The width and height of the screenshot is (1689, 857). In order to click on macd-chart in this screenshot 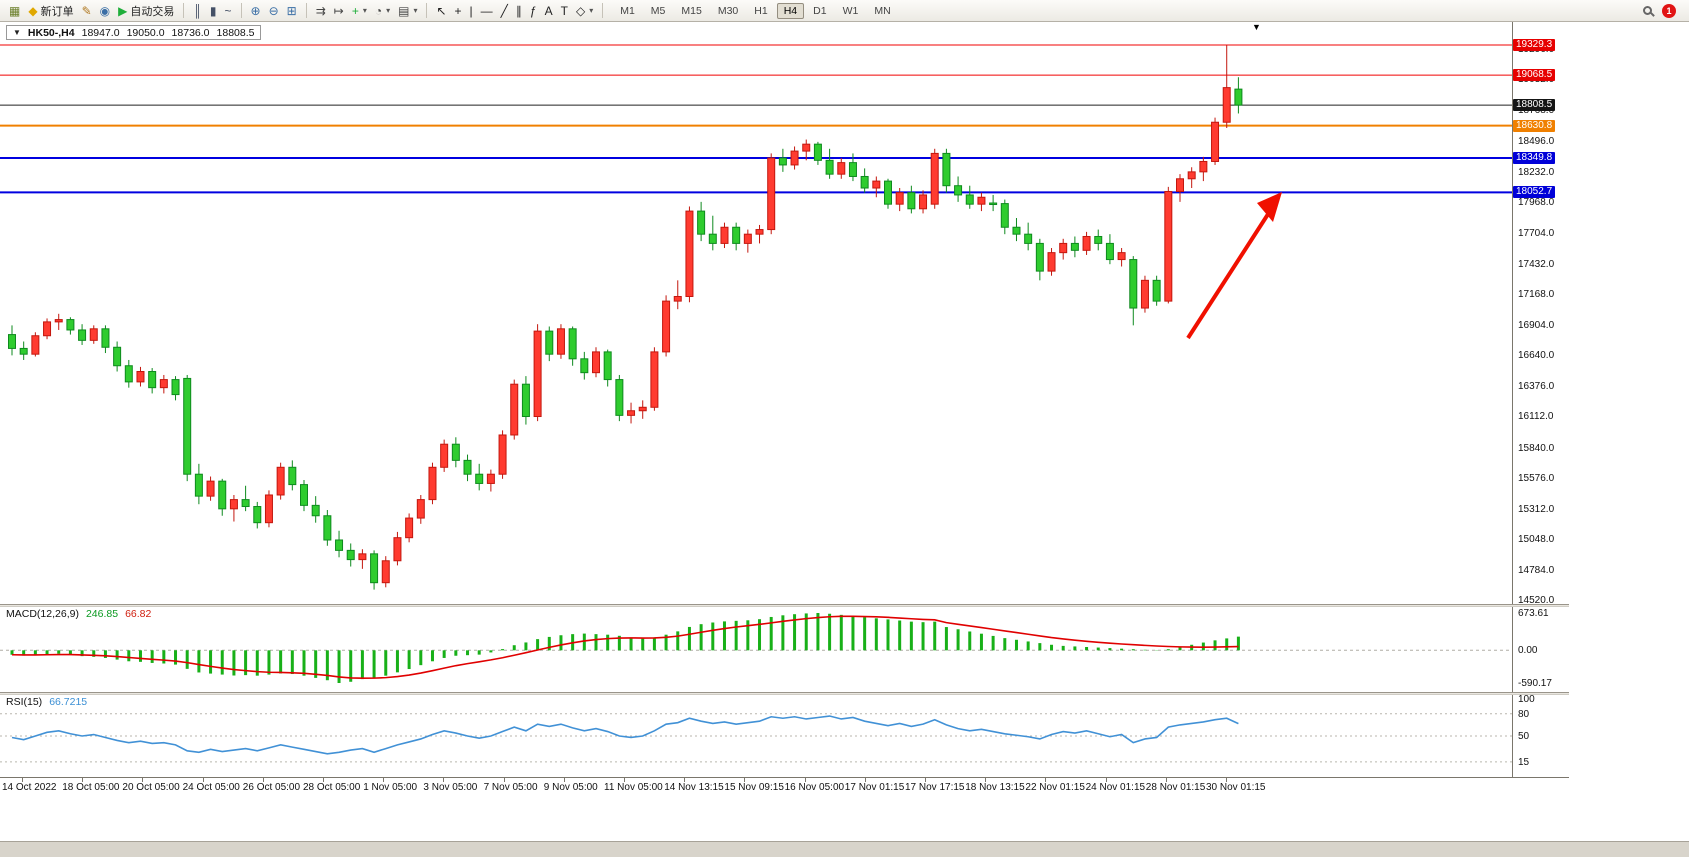, I will do `click(756, 648)`.